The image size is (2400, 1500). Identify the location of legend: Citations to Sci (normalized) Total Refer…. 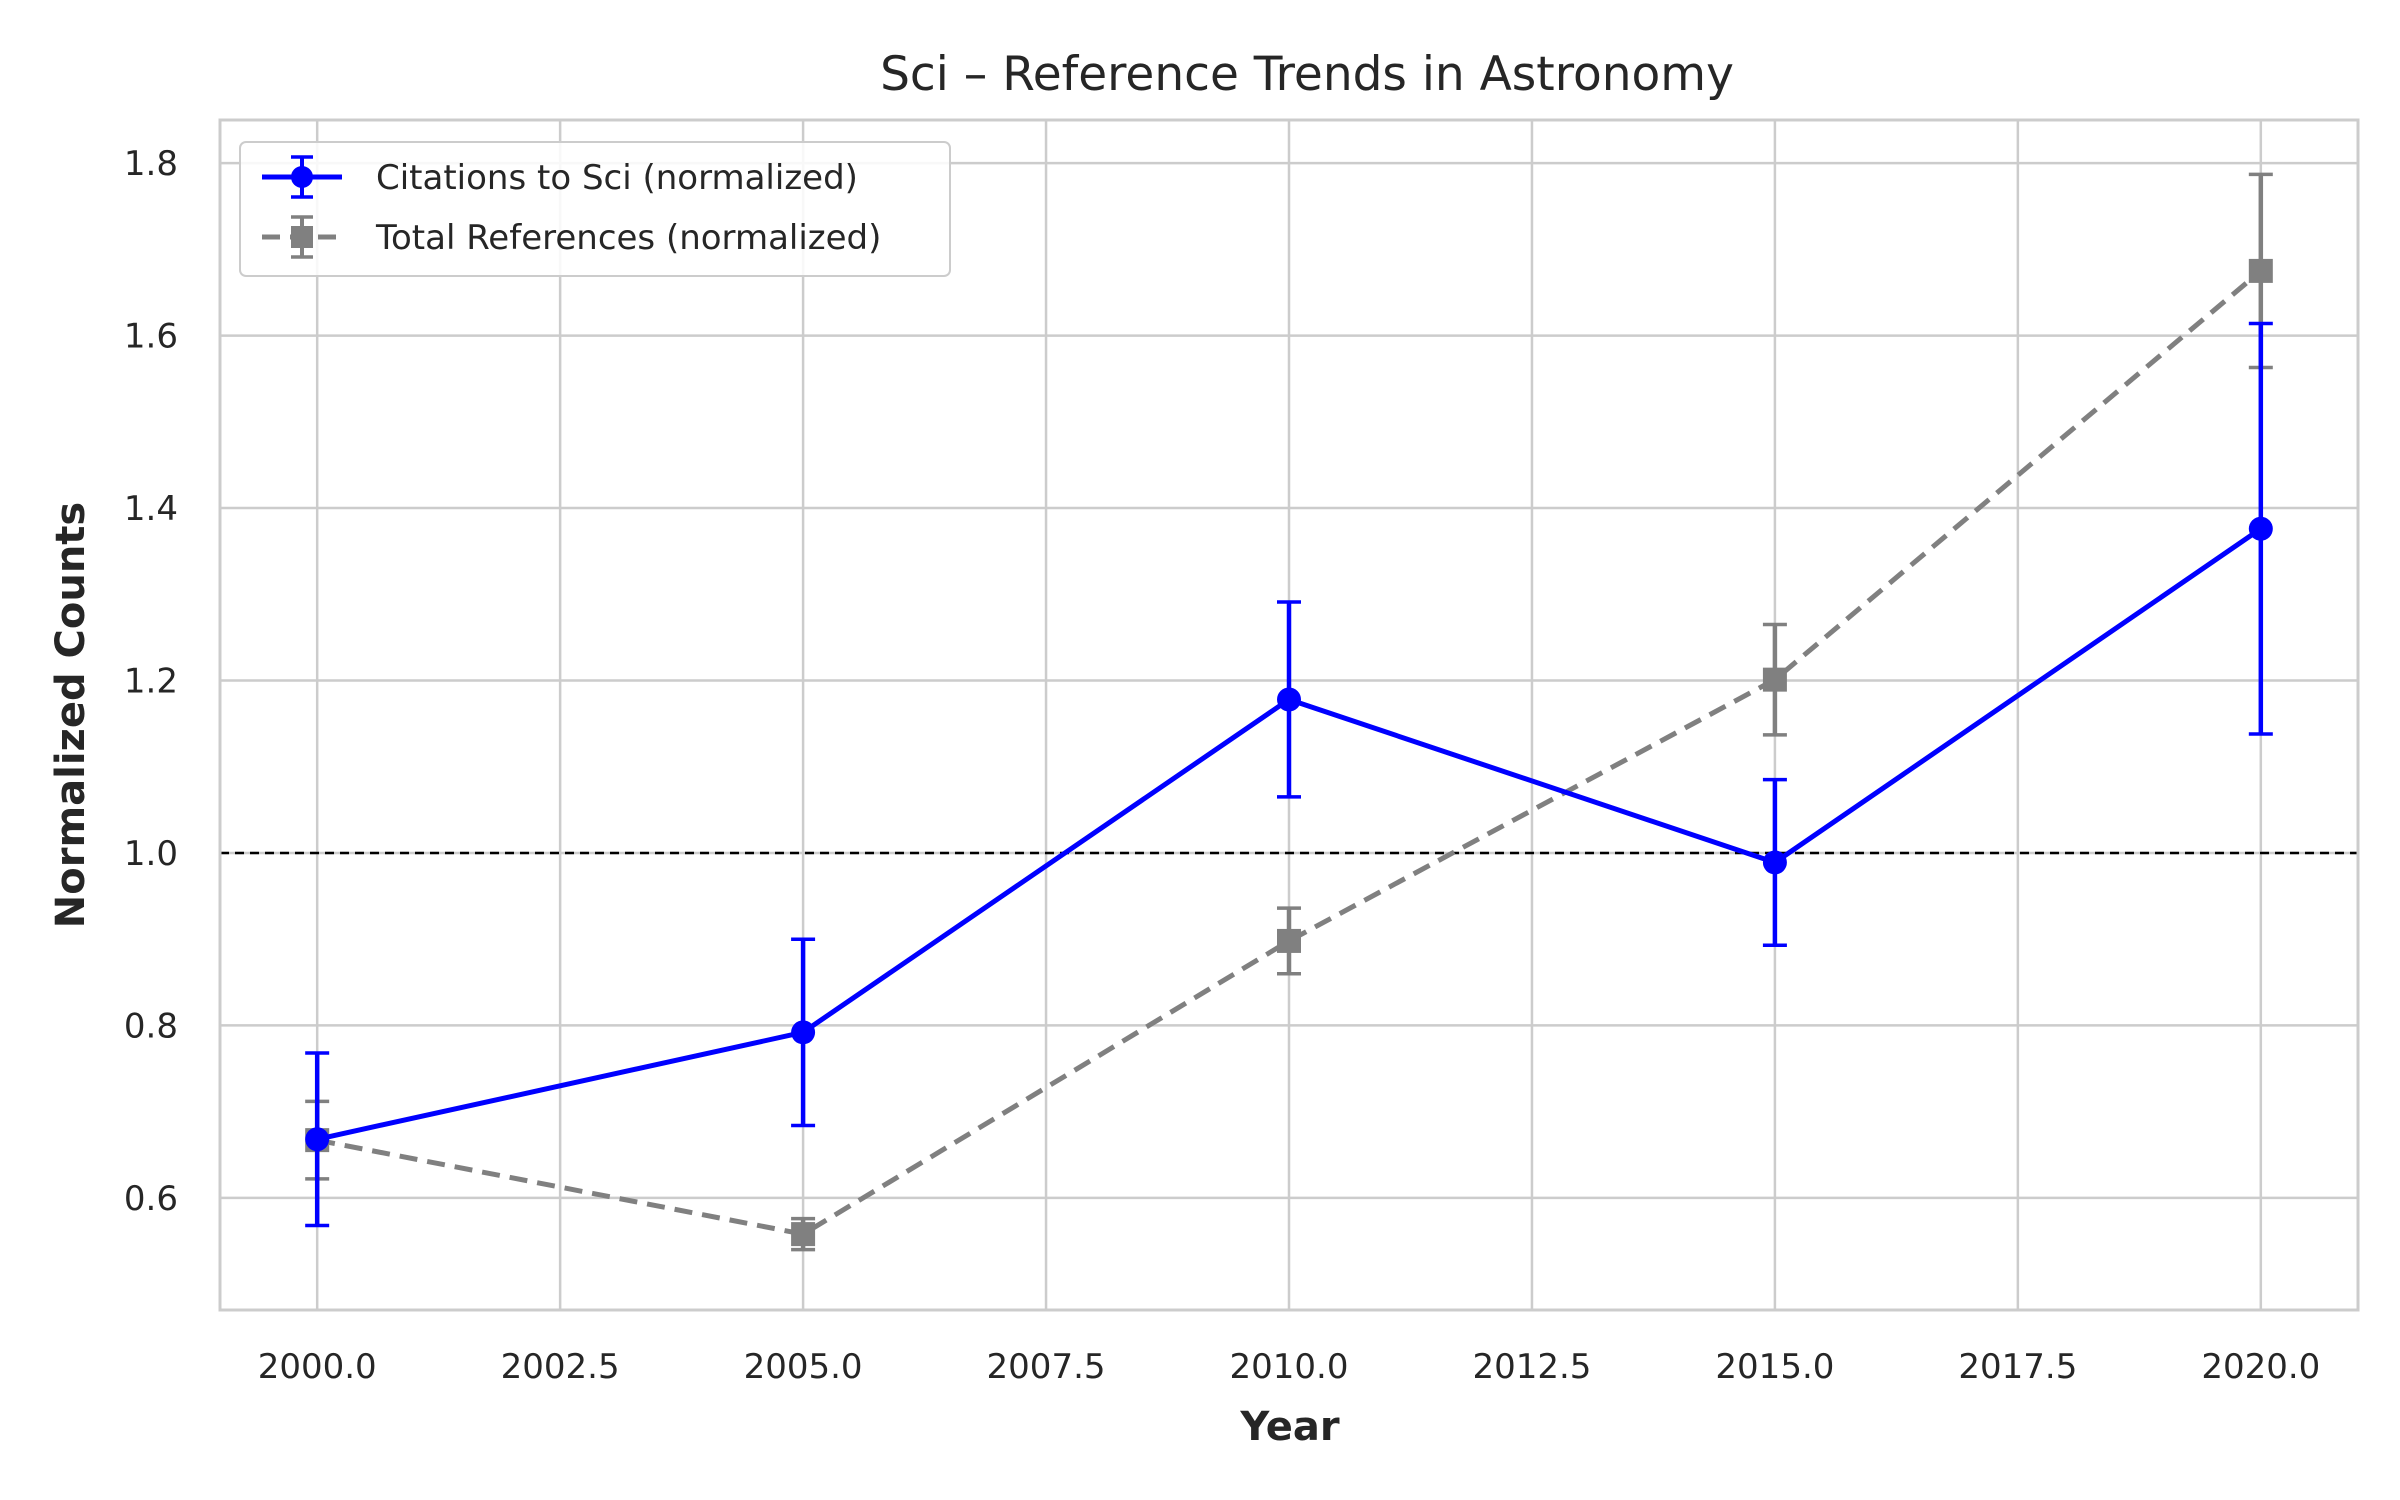
(595, 209).